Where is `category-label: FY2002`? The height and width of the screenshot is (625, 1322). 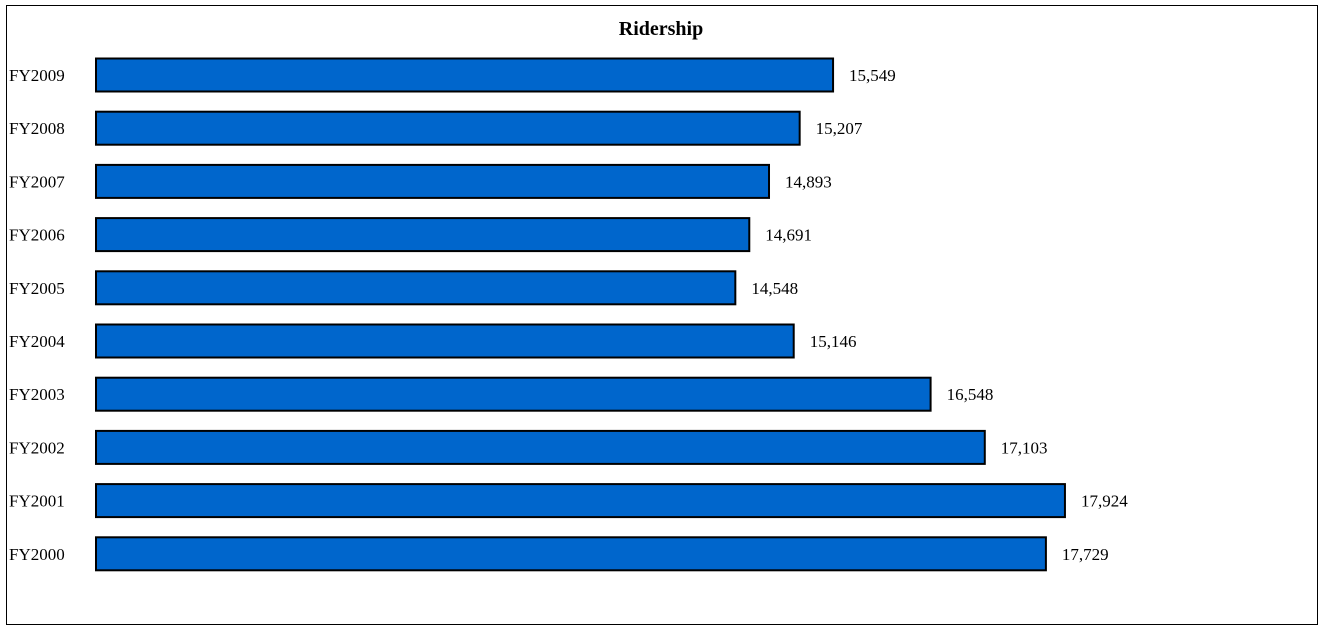
category-label: FY2002 is located at coordinates (37, 447).